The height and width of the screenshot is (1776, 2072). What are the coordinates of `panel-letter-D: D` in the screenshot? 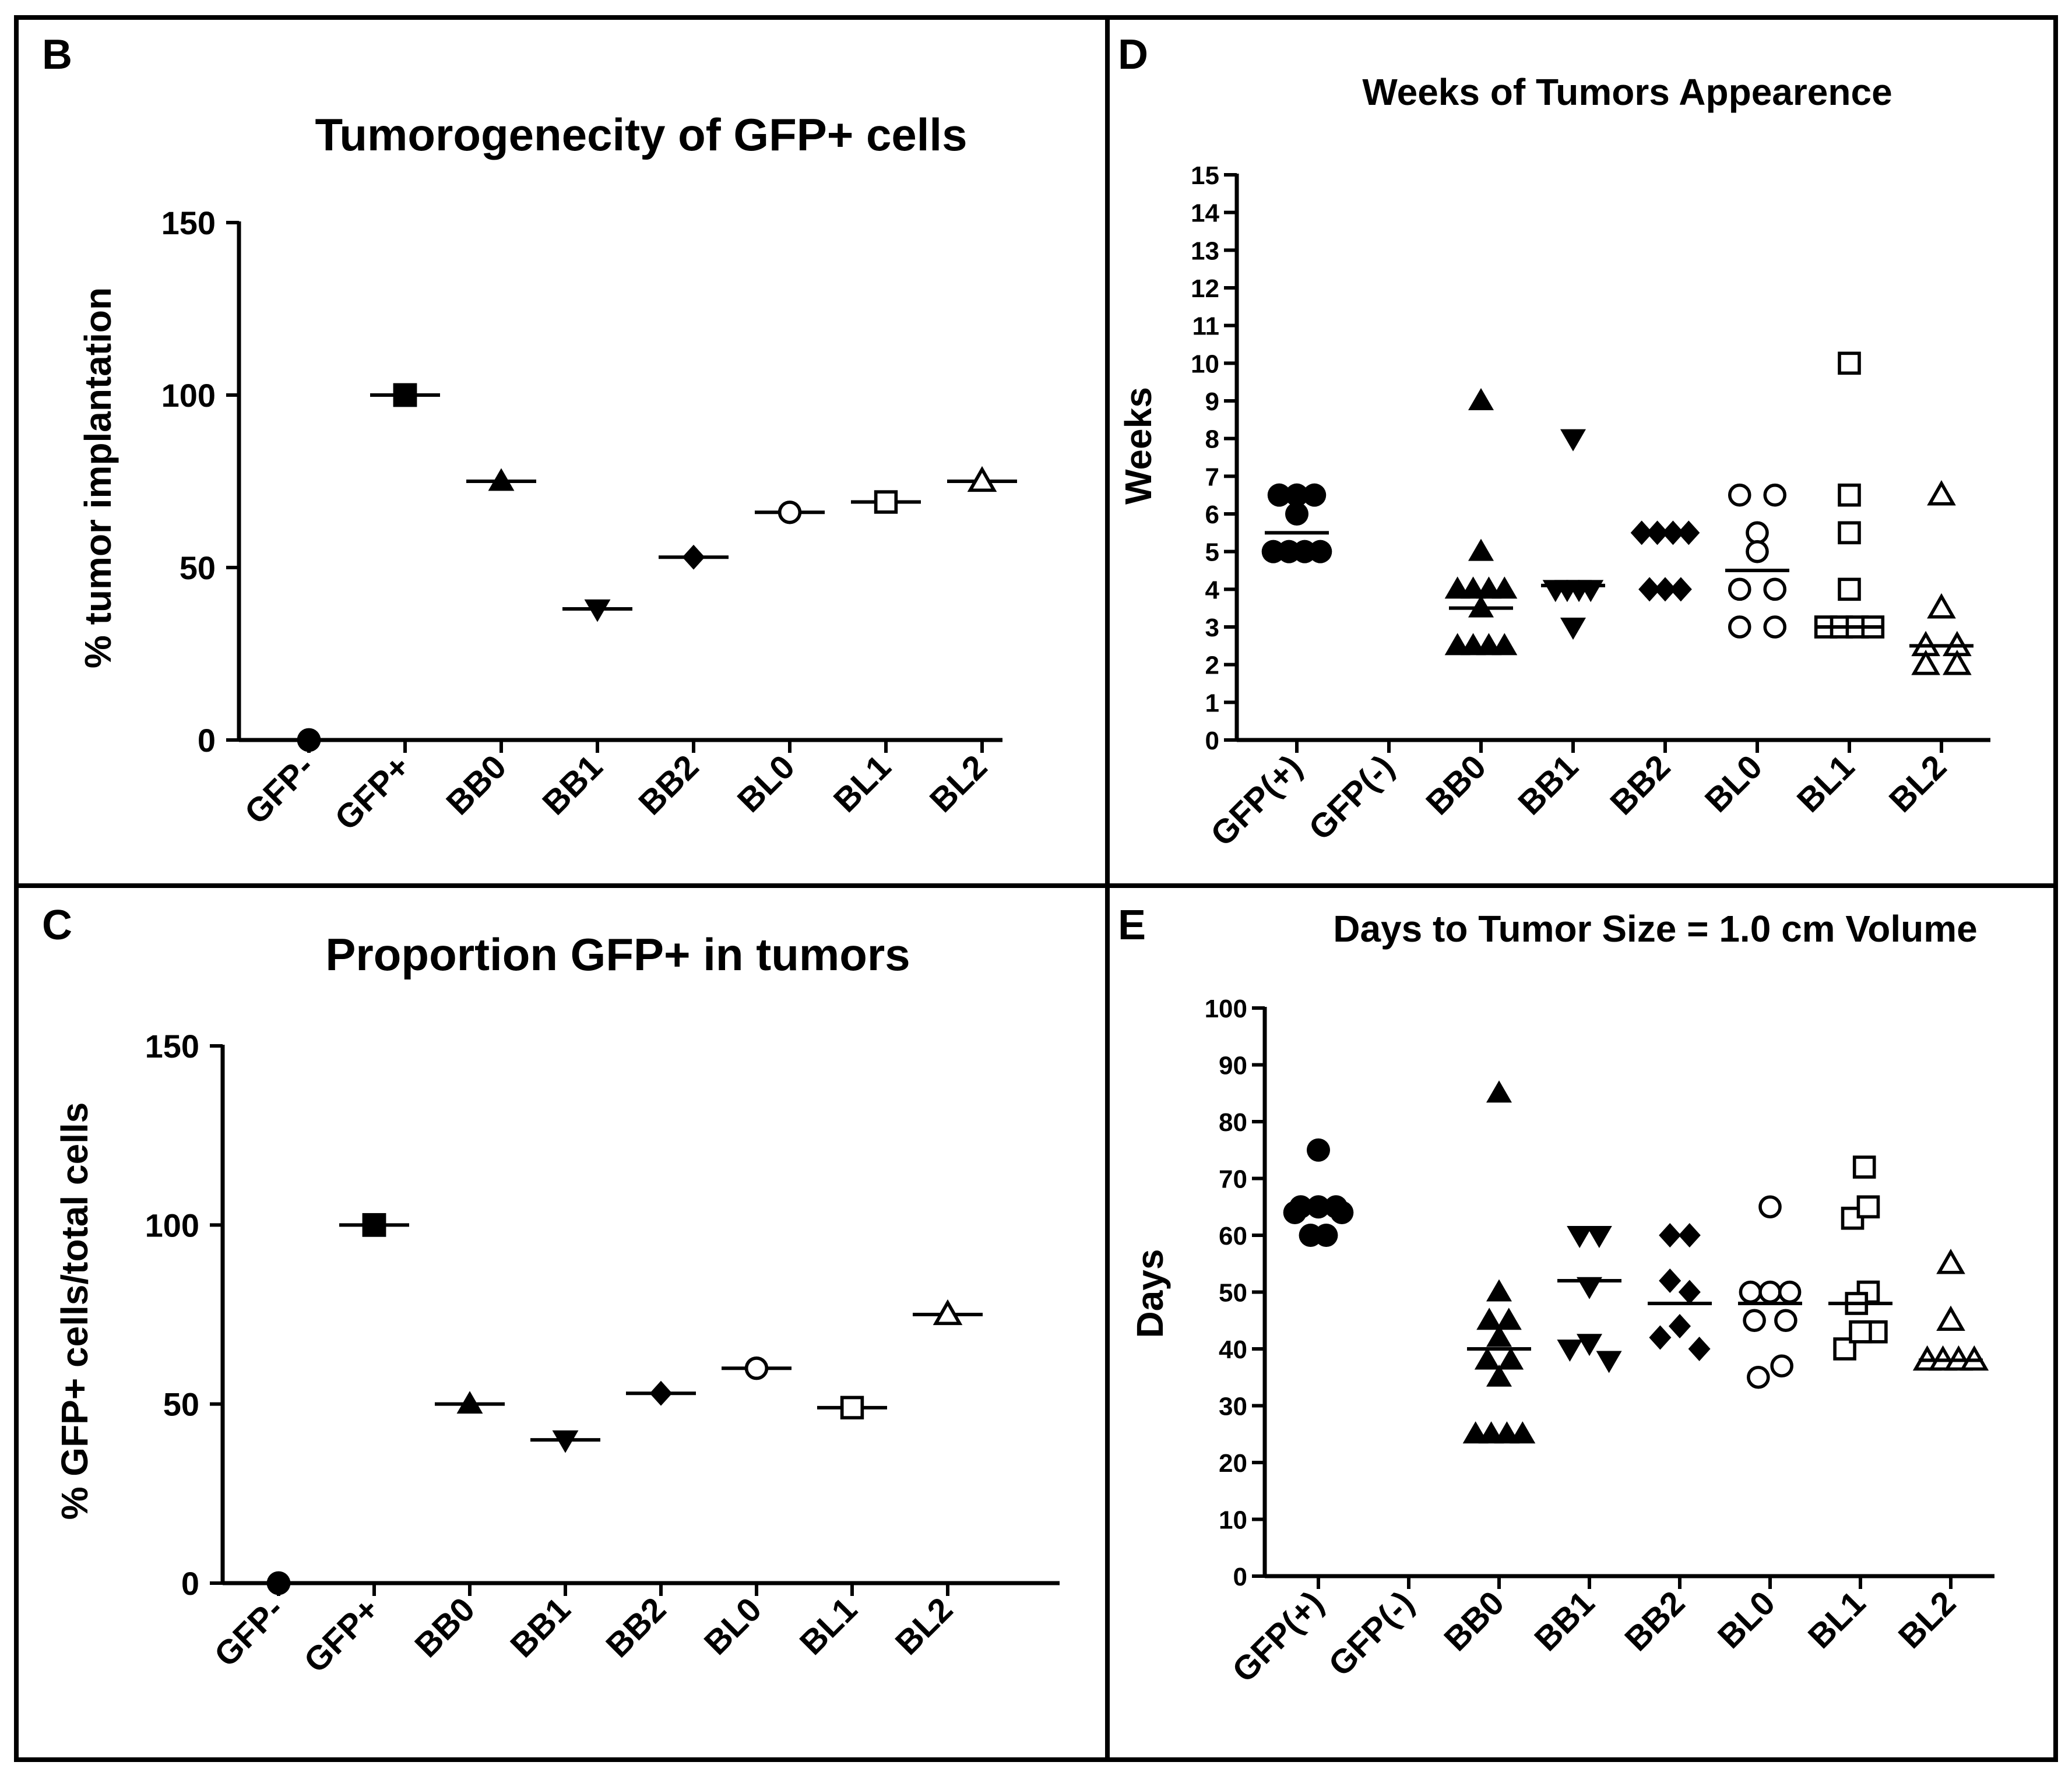 It's located at (1133, 54).